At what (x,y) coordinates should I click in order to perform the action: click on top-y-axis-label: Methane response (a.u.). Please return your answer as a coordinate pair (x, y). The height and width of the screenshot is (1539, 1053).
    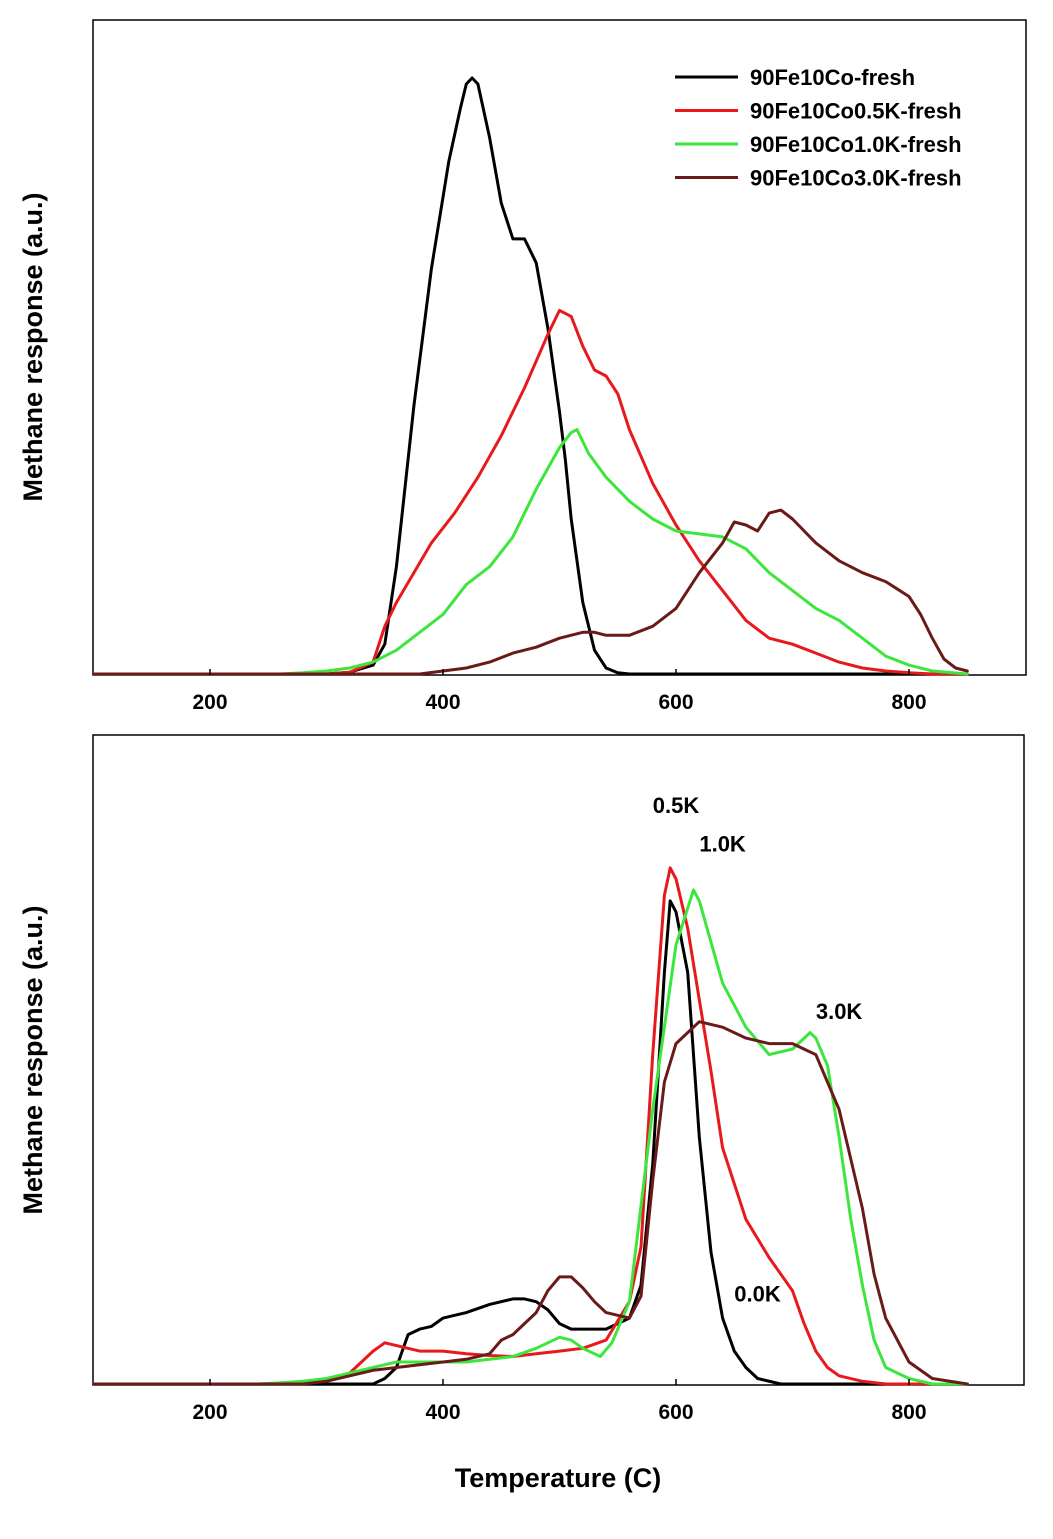
    Looking at the image, I should click on (33, 346).